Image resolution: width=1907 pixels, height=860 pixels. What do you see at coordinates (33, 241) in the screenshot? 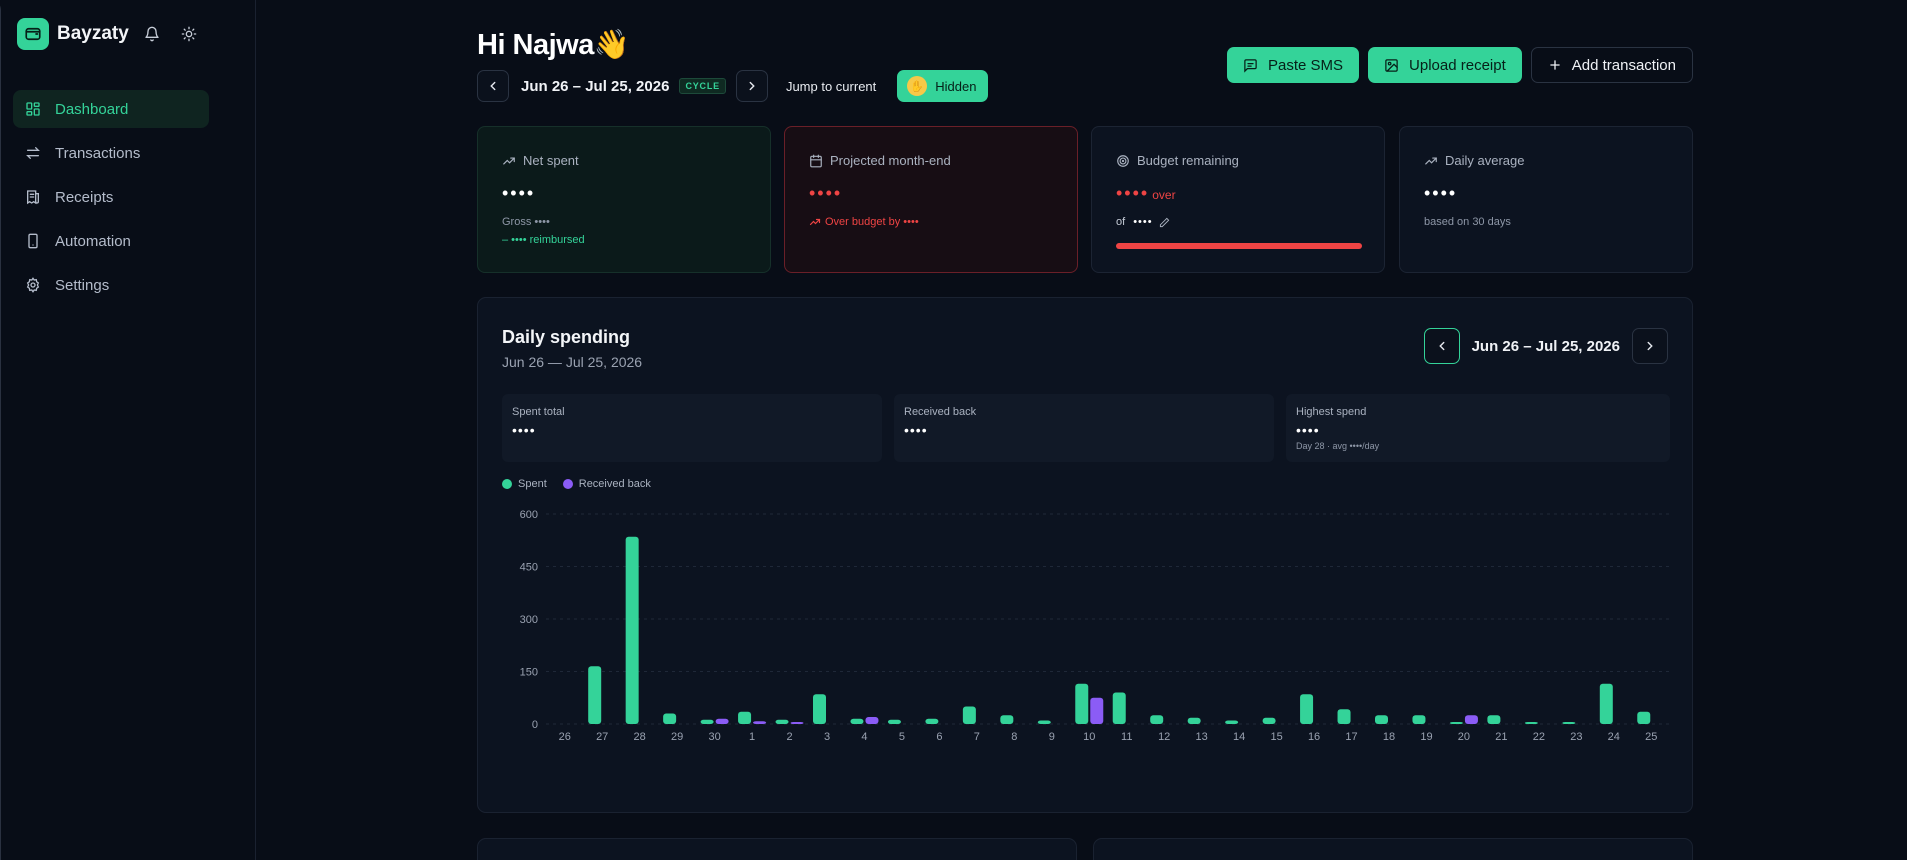
I see `phone-icon` at bounding box center [33, 241].